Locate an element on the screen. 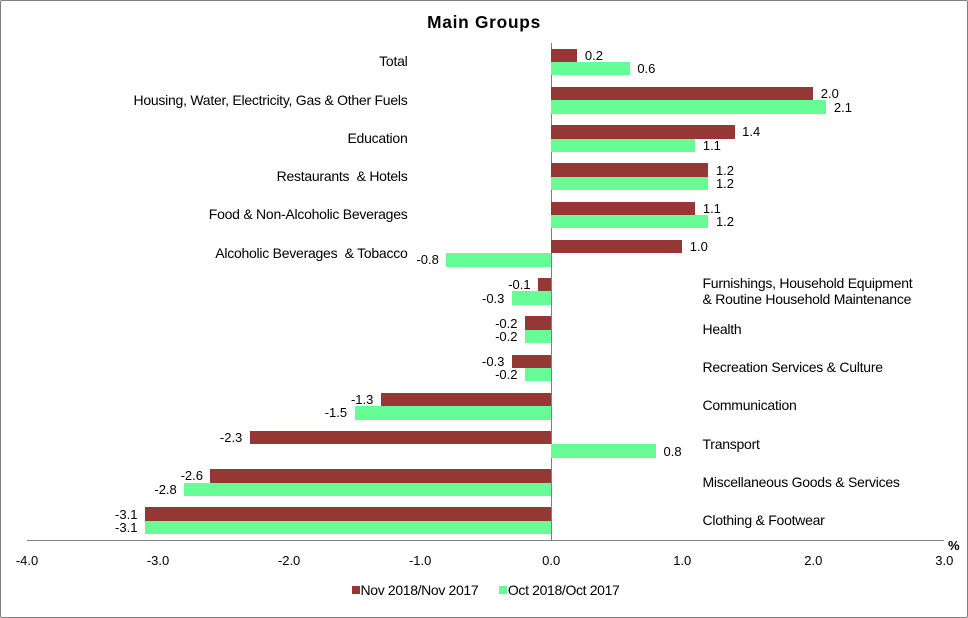 The width and height of the screenshot is (968, 618). category-label: Total is located at coordinates (393, 61).